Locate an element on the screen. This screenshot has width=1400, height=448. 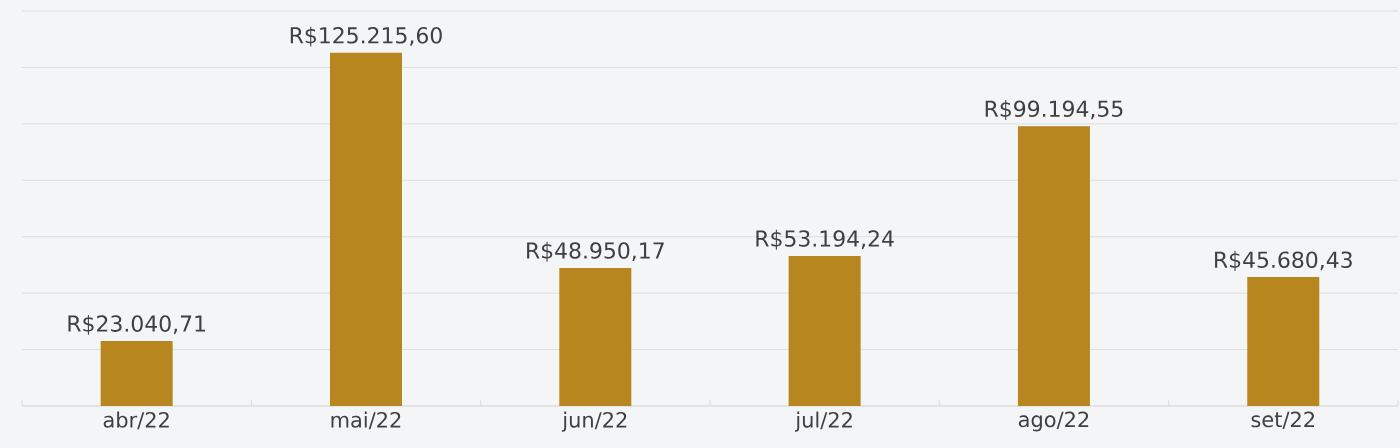
x-tick-label: jun/22 is located at coordinates (594, 421).